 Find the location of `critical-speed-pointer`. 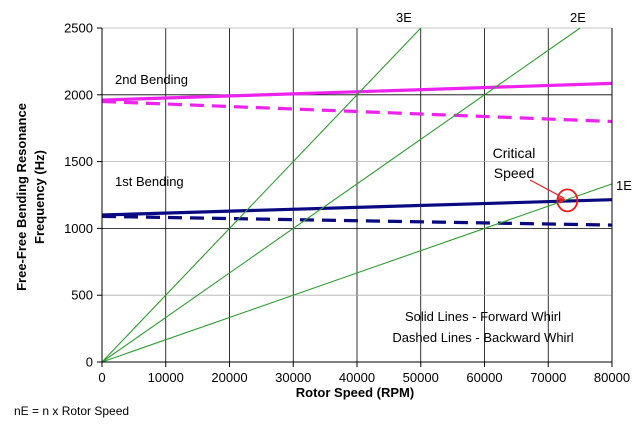

critical-speed-pointer is located at coordinates (547, 189).